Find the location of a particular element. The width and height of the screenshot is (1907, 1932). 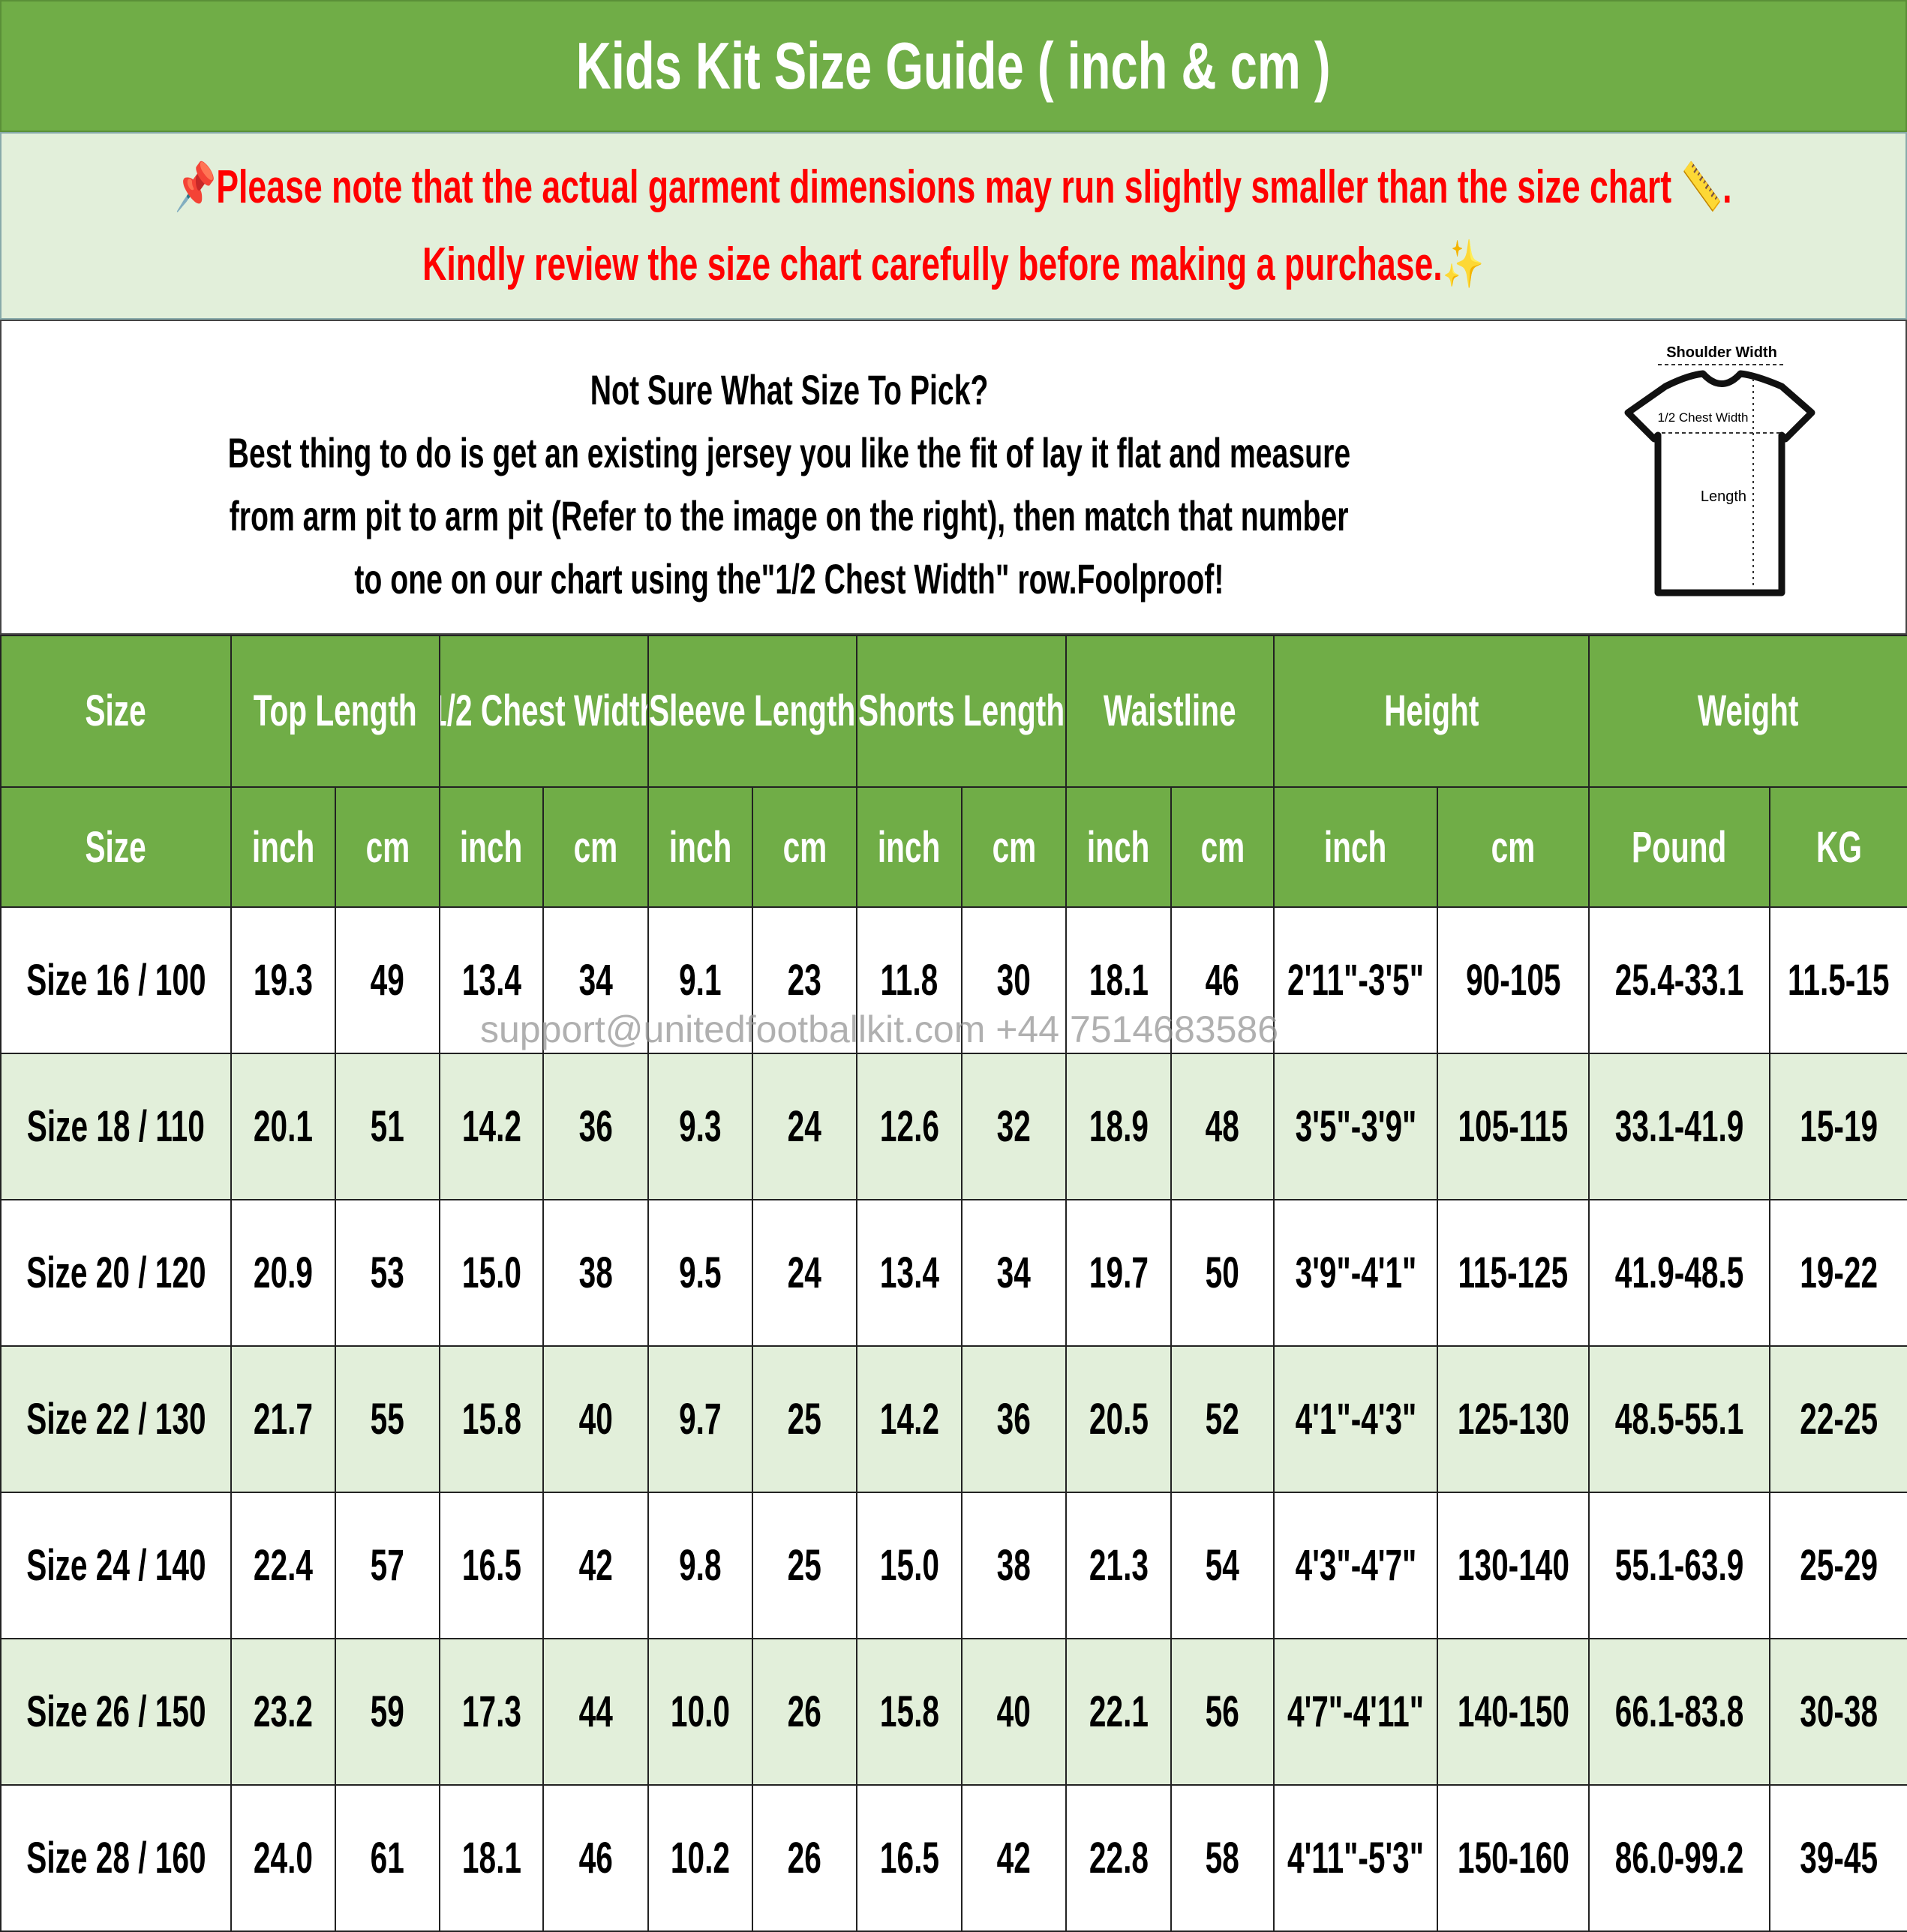

value-cell: 55 is located at coordinates (388, 1419).